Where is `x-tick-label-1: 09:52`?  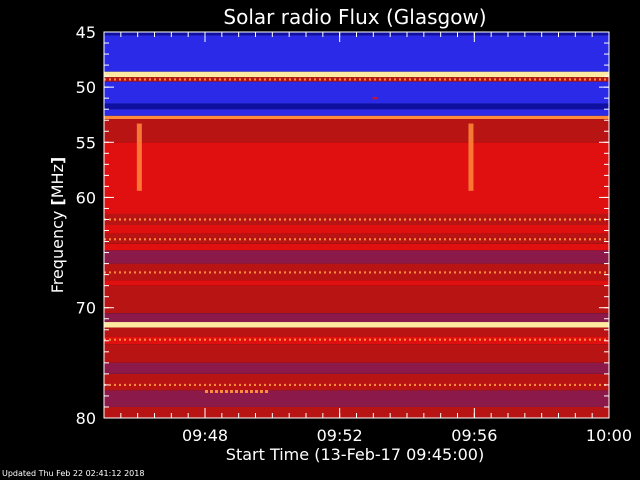
x-tick-label-1: 09:52 is located at coordinates (340, 435).